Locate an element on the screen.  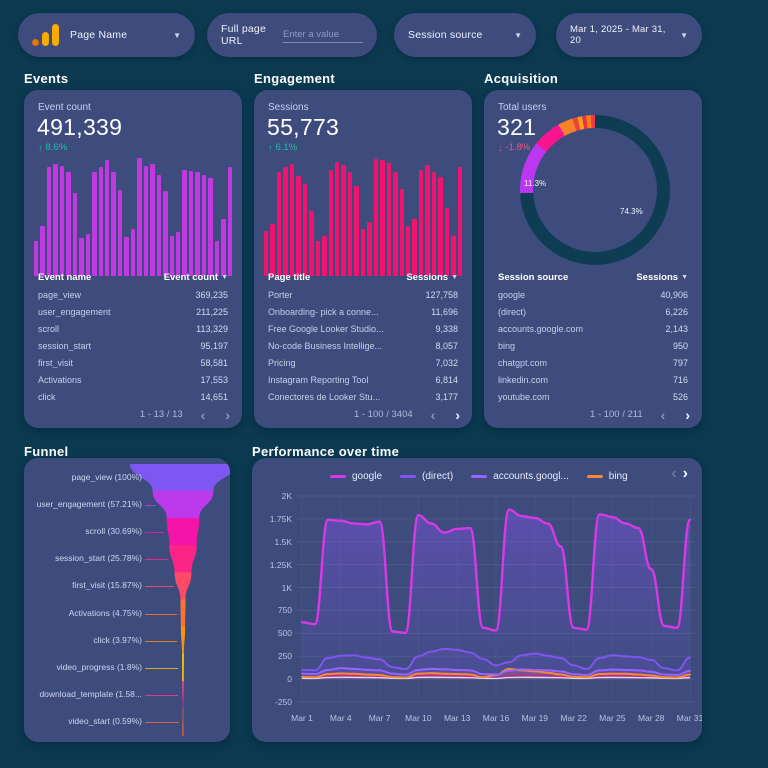
table-row: bing 950 is located at coordinates (593, 345).